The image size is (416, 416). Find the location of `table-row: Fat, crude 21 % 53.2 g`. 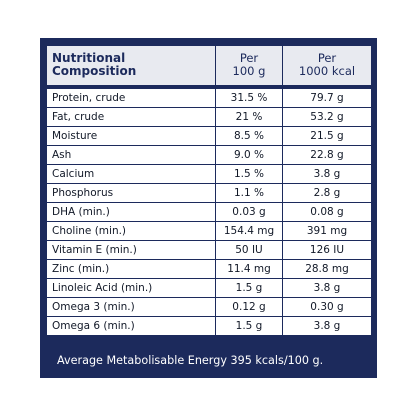

table-row: Fat, crude 21 % 53.2 g is located at coordinates (209, 116).